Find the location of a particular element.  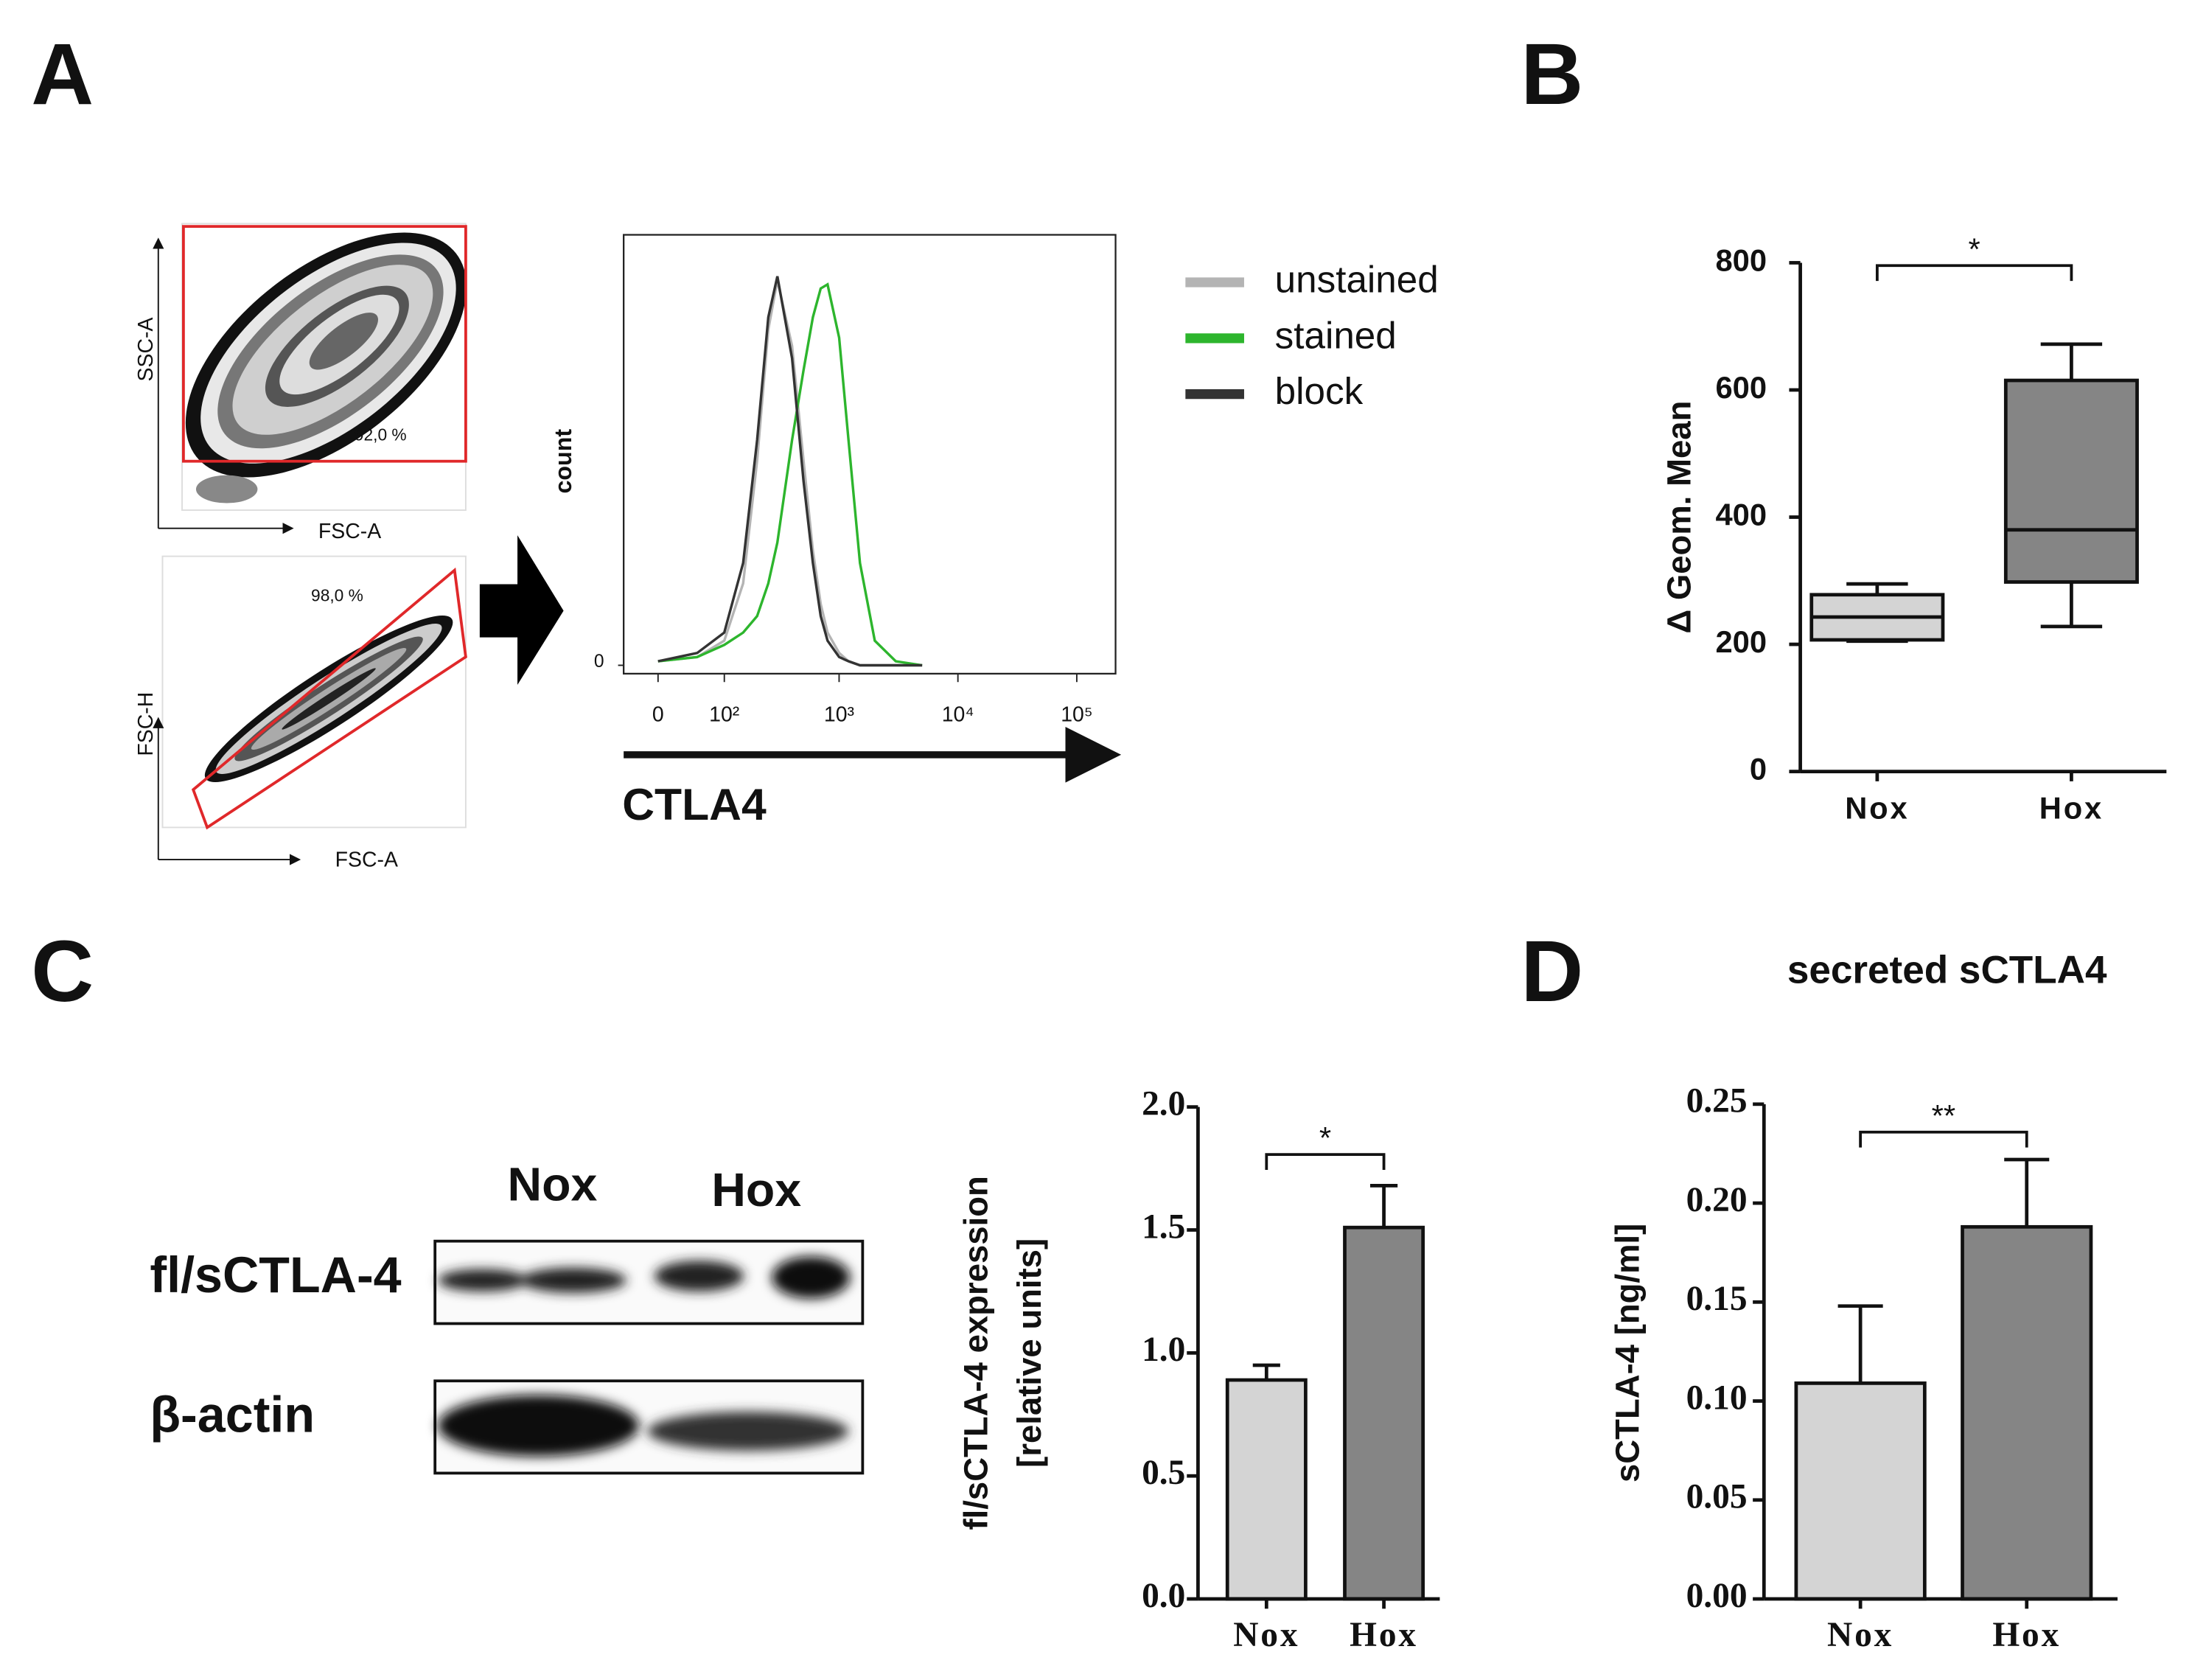

y-tick-label: 1.5 is located at coordinates (1164, 1226).